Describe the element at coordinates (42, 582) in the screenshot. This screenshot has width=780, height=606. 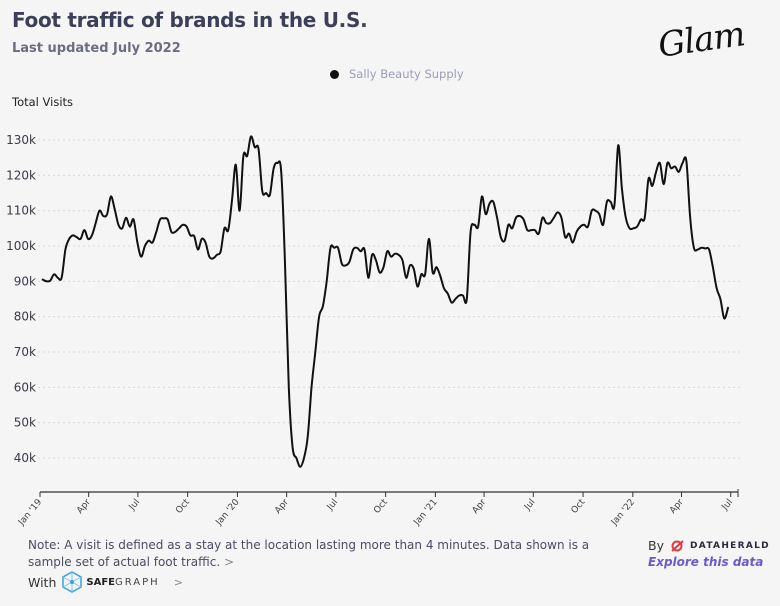
I see `with-label: With` at that location.